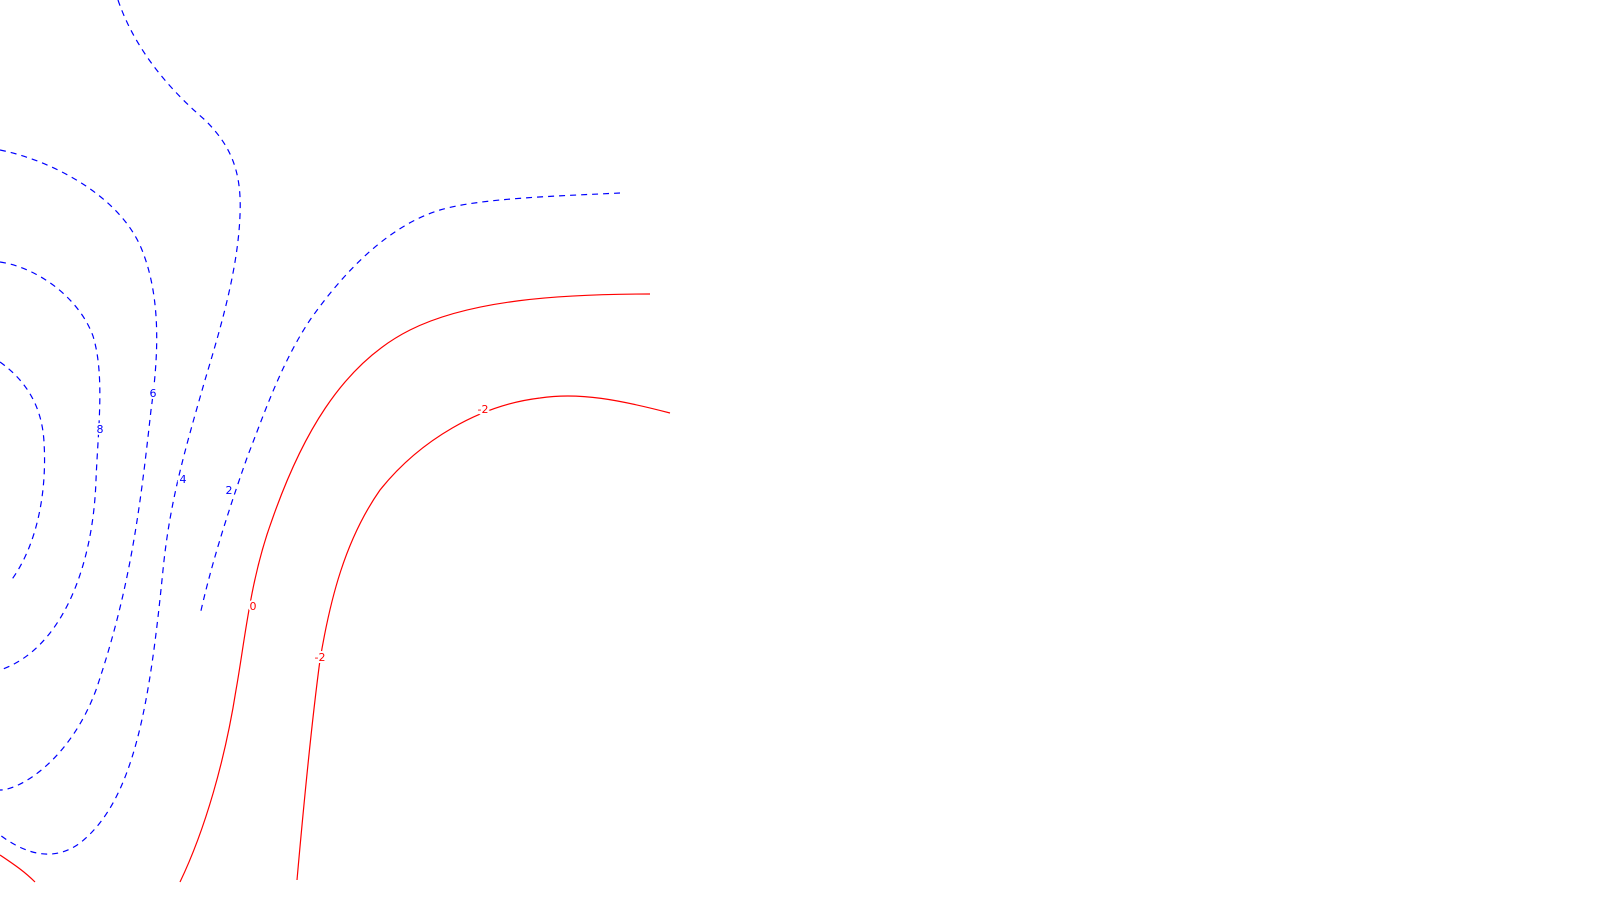 The image size is (1600, 900). I want to click on contour-line-2b, so click(410, 404).